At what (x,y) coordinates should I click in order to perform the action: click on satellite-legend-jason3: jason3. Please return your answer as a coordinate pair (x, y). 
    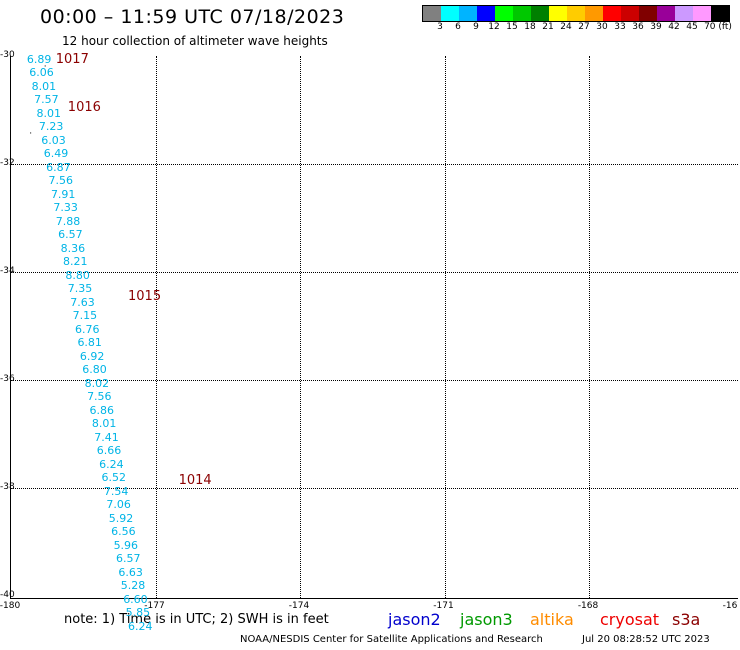
    Looking at the image, I should click on (486, 619).